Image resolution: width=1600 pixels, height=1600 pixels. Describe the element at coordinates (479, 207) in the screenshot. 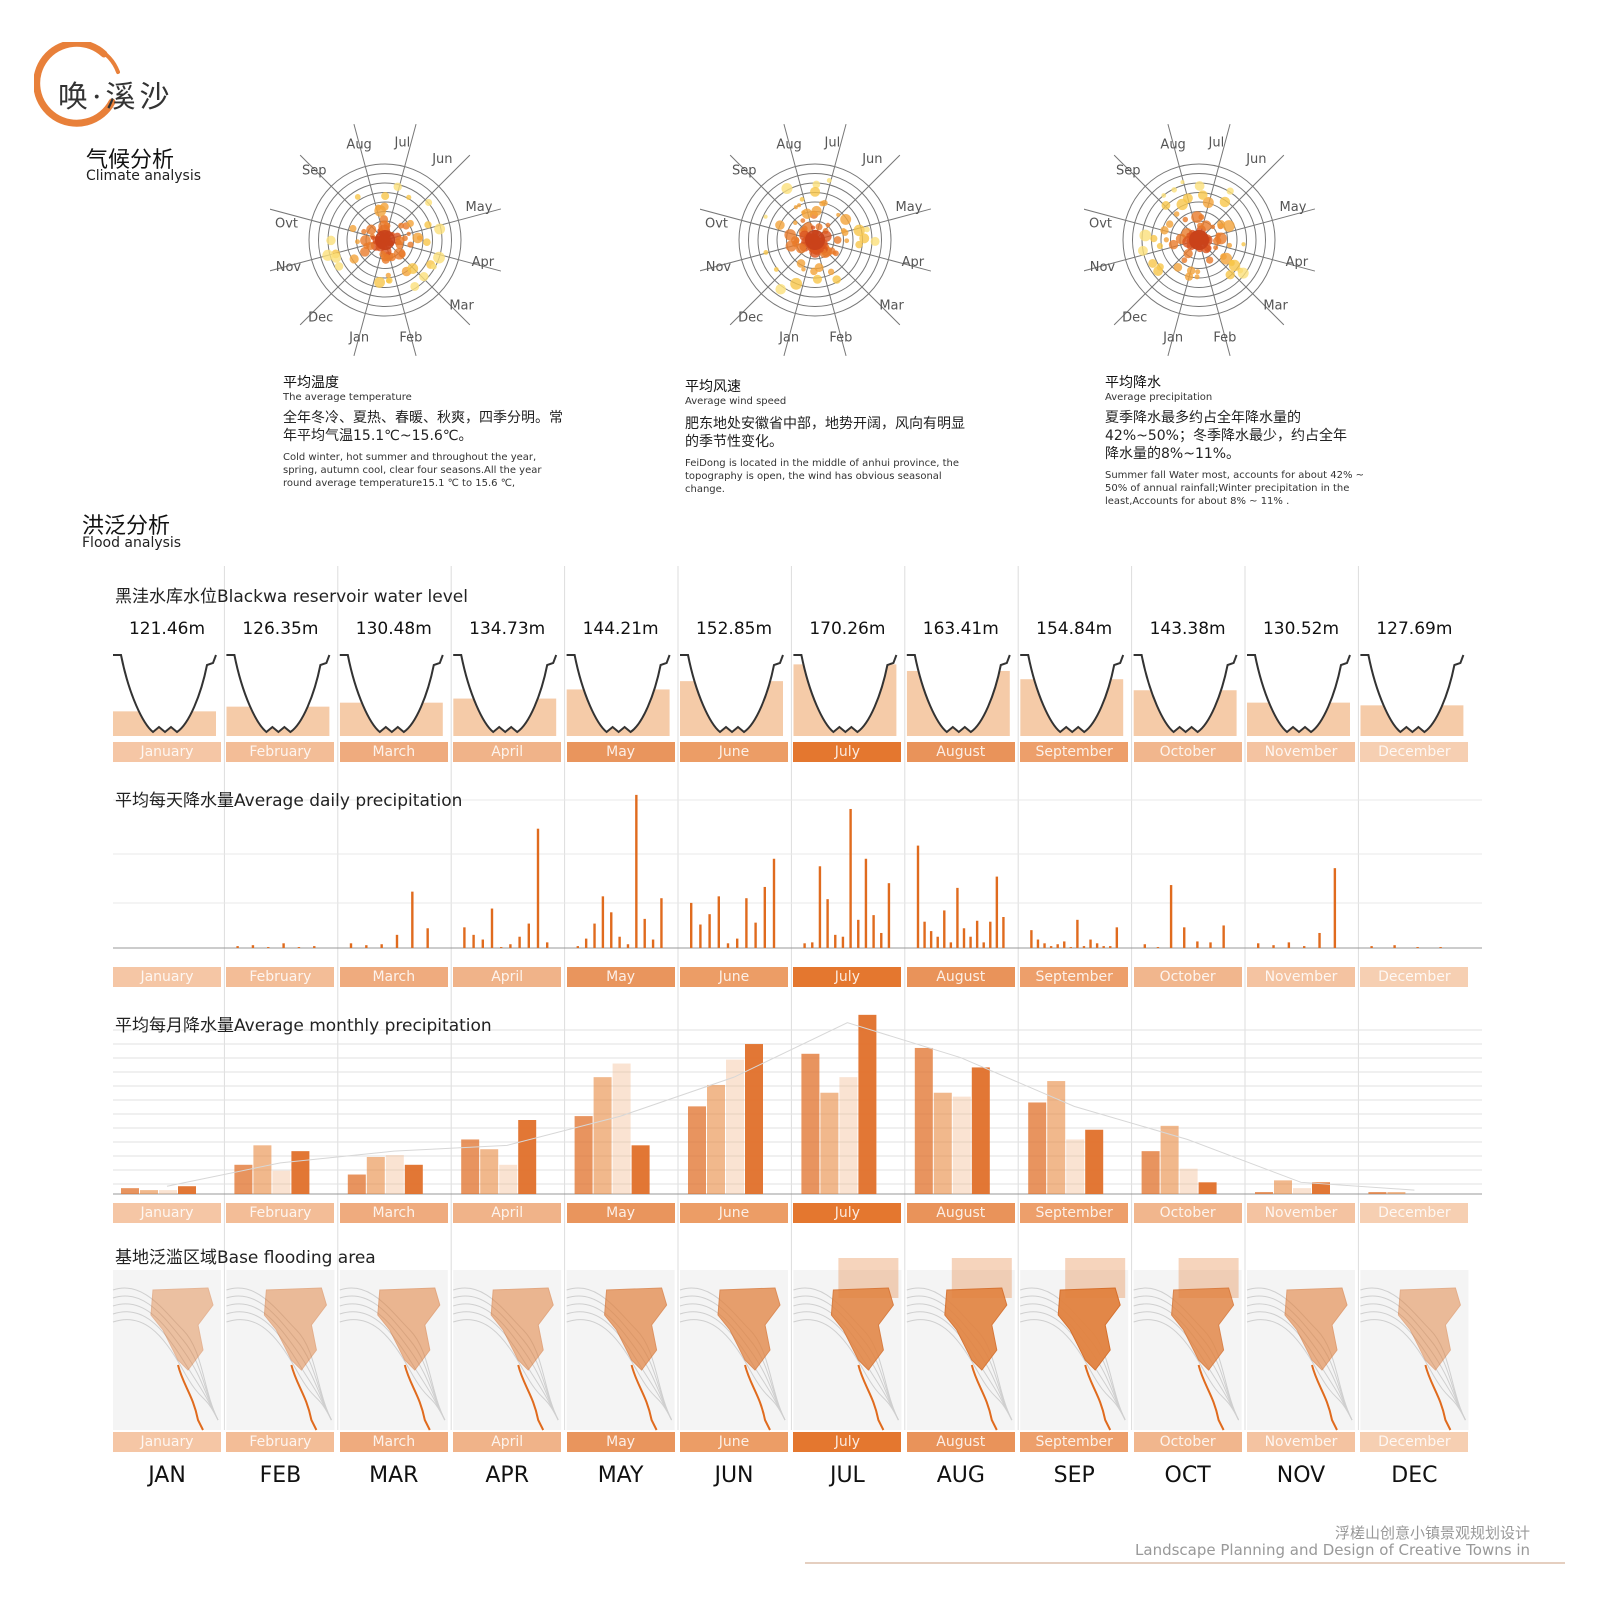

I see `rose-month-label: May` at that location.